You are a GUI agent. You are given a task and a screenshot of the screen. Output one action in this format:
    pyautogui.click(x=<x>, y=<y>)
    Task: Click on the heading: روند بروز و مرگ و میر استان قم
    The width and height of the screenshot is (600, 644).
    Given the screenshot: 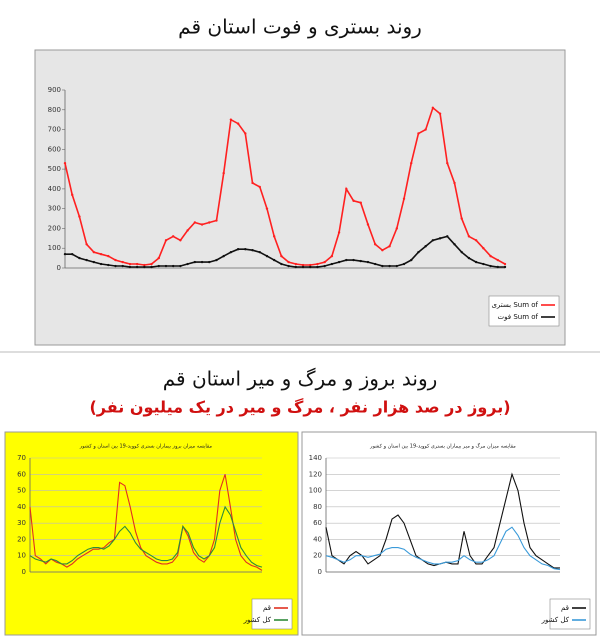 What is the action you would take?
    pyautogui.click(x=300, y=379)
    